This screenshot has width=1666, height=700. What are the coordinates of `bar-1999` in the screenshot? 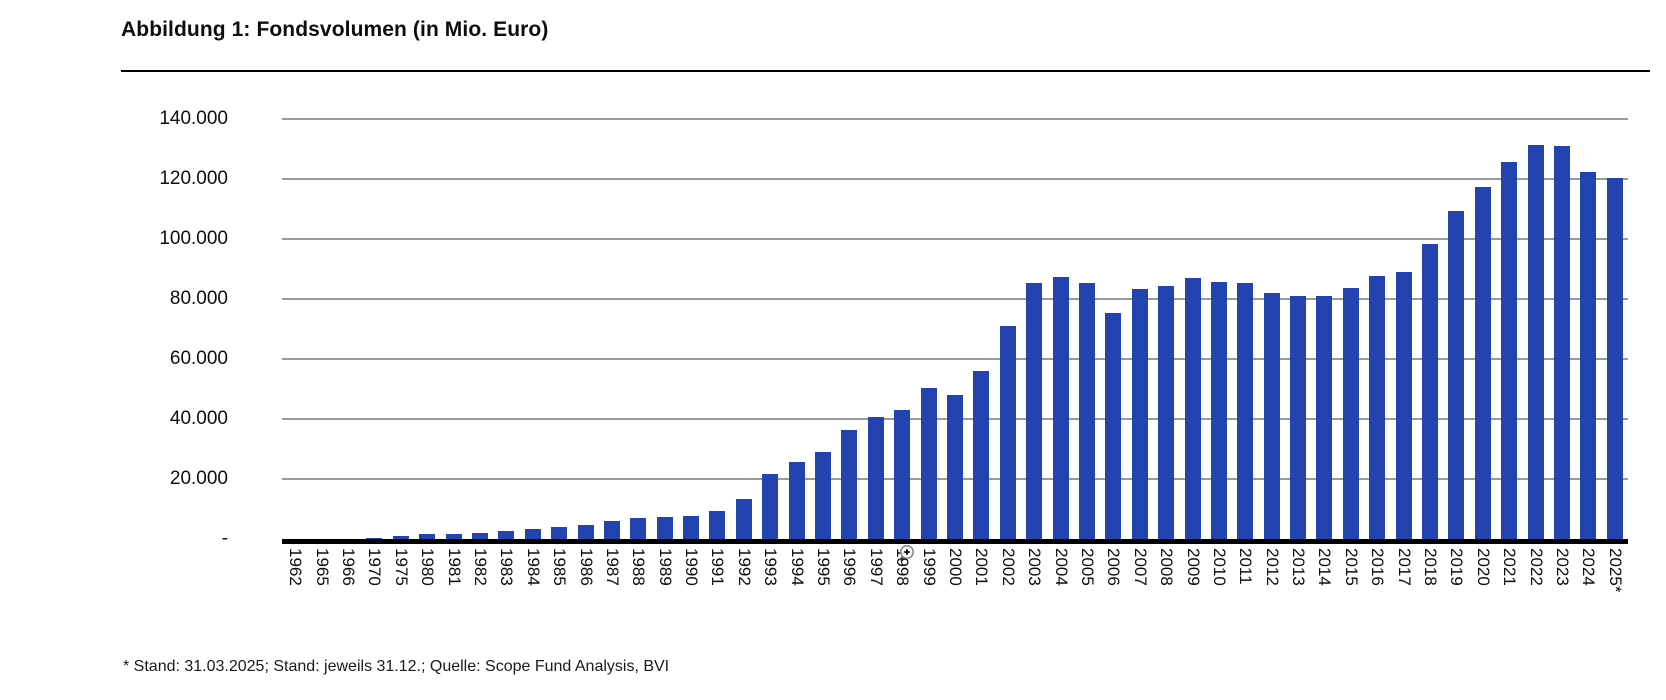 It's located at (928, 463).